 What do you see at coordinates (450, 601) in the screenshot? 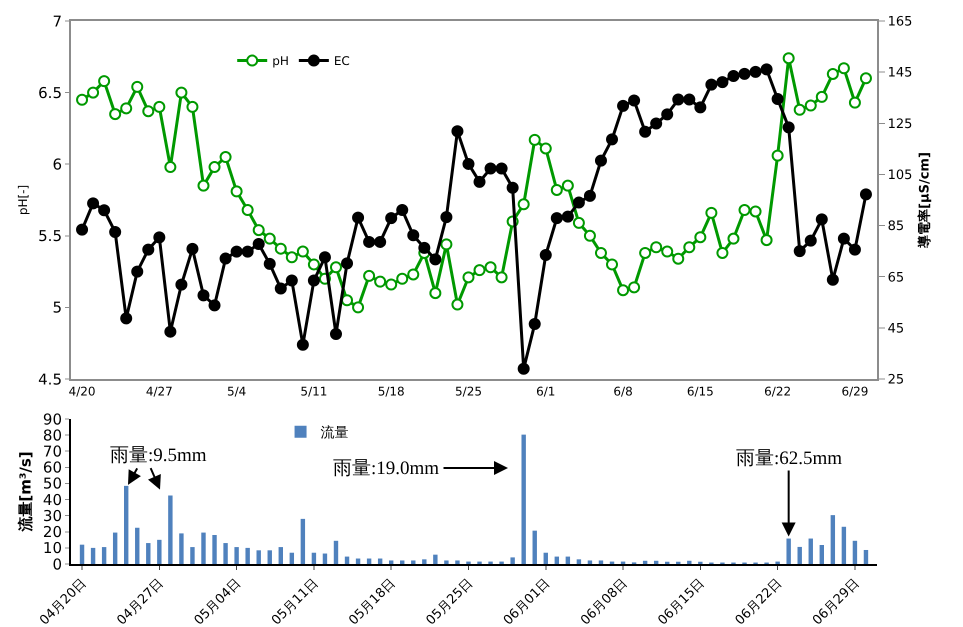
I see `x-tick-label: 05月25日` at bounding box center [450, 601].